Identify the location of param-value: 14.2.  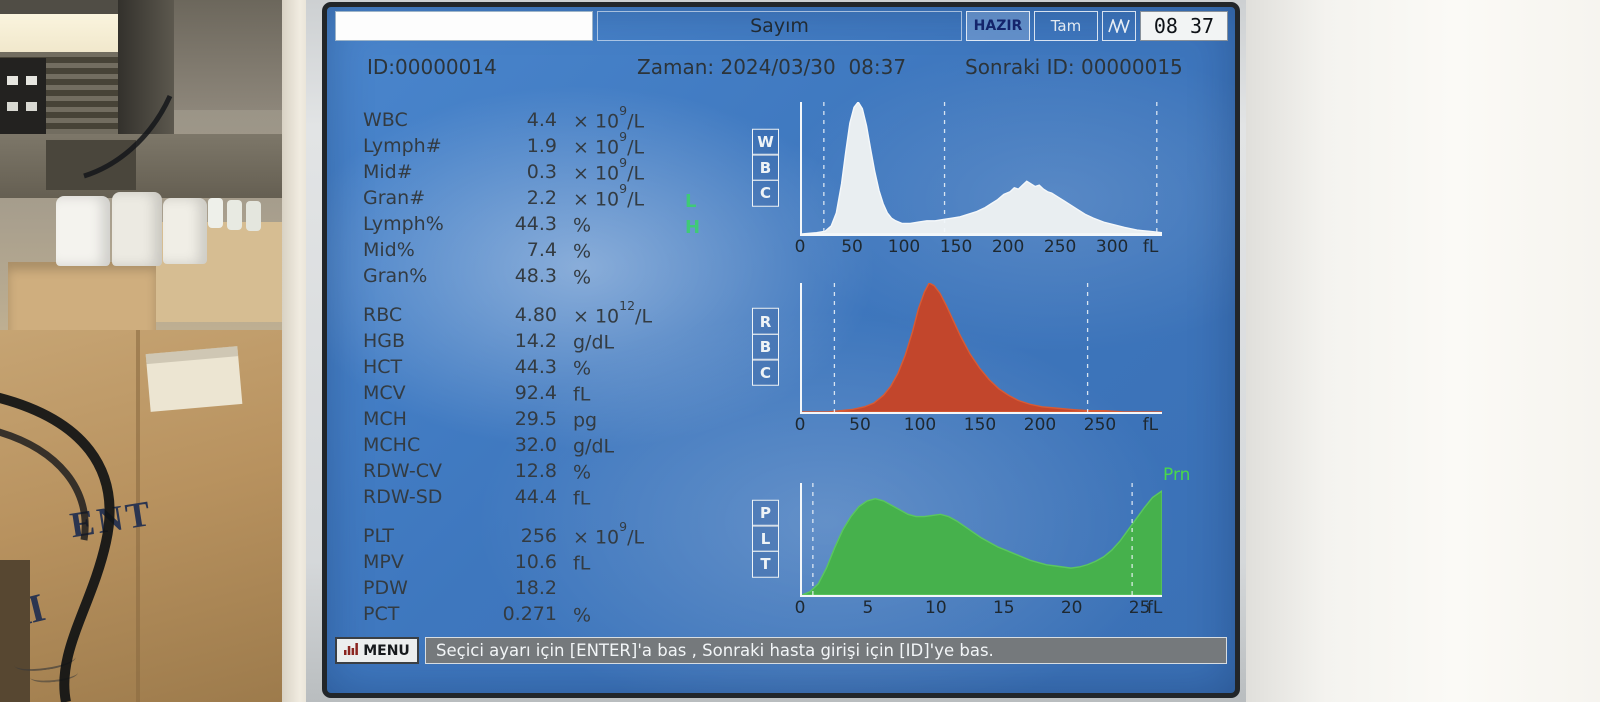
(535, 341).